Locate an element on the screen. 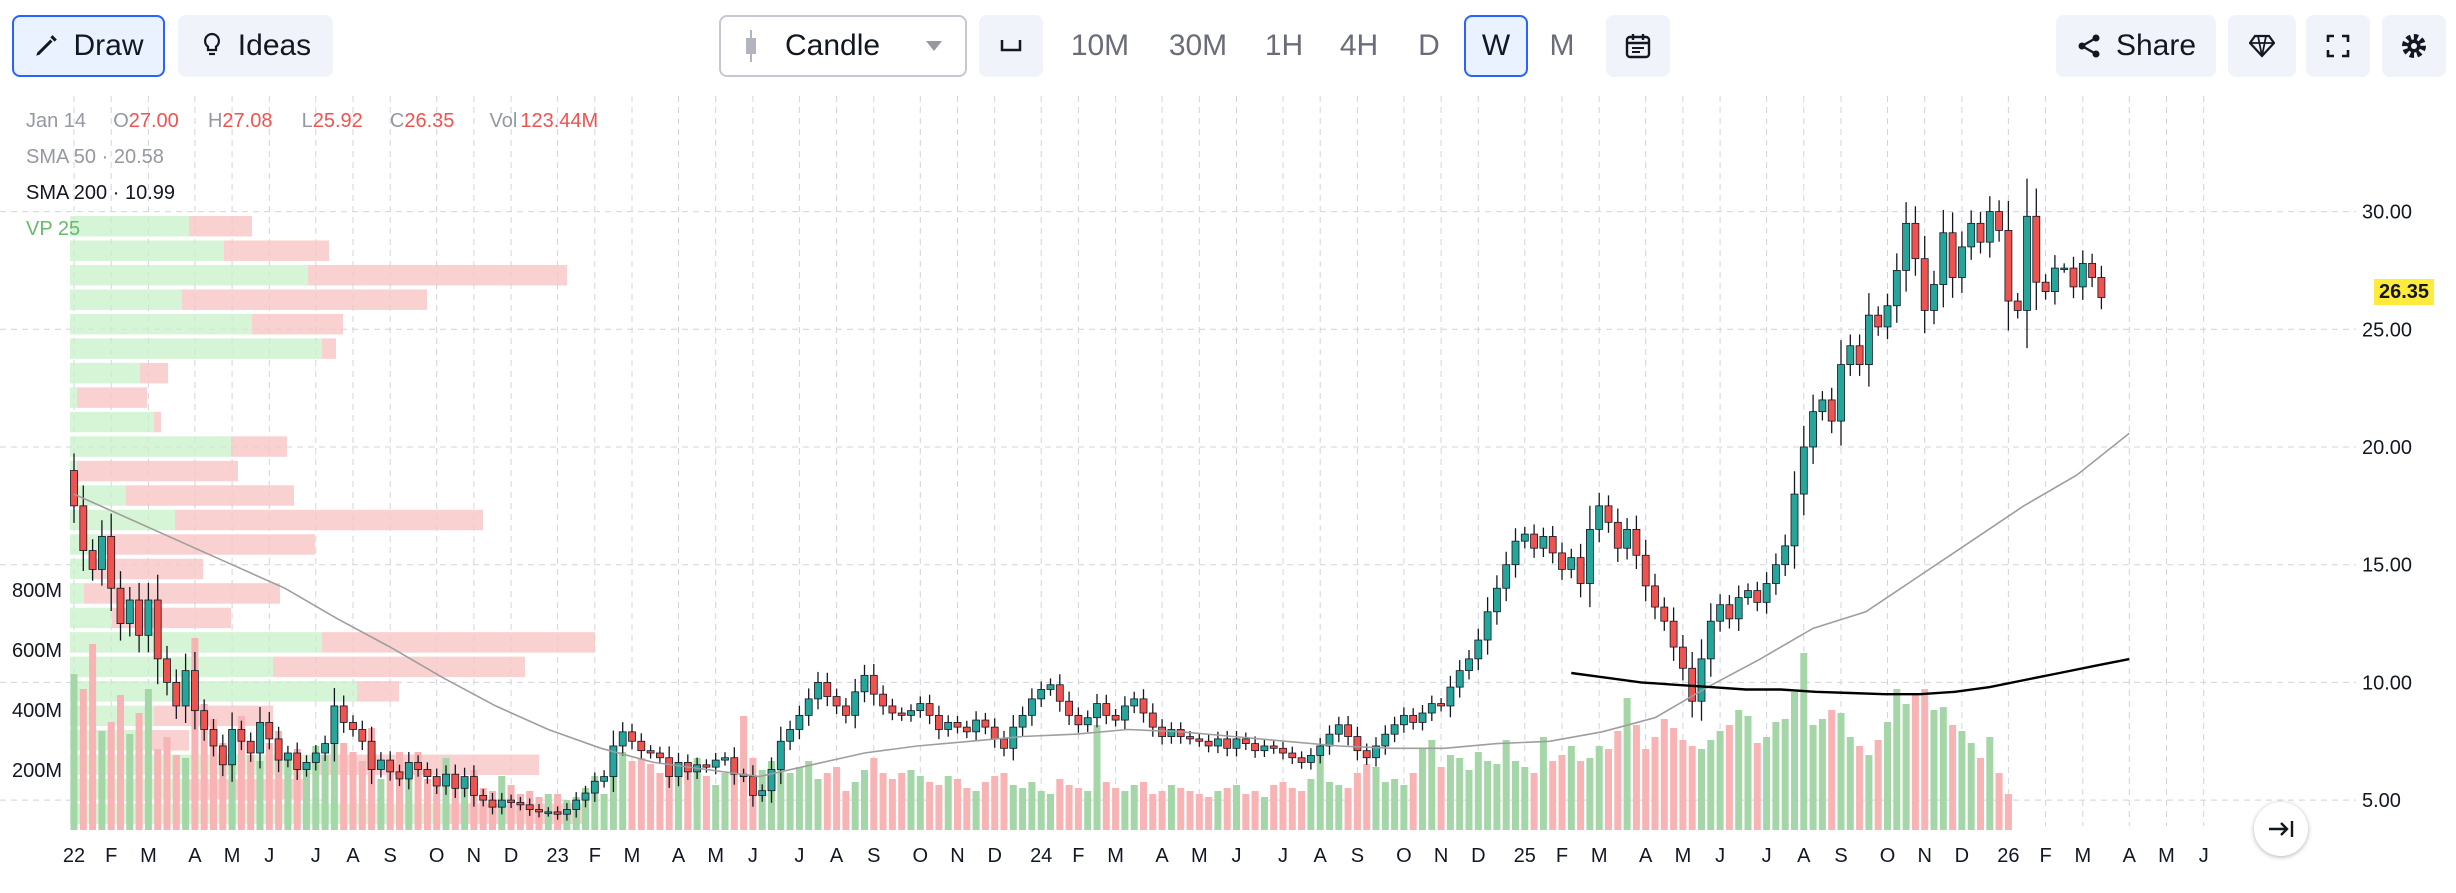 Image resolution: width=2456 pixels, height=893 pixels. calendar-button is located at coordinates (1638, 46).